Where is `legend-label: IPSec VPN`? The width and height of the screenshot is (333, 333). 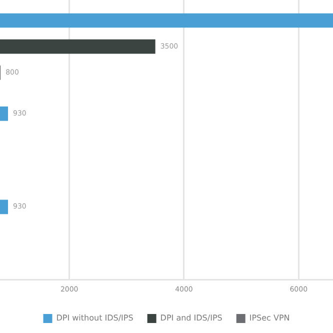 legend-label: IPSec VPN is located at coordinates (269, 318).